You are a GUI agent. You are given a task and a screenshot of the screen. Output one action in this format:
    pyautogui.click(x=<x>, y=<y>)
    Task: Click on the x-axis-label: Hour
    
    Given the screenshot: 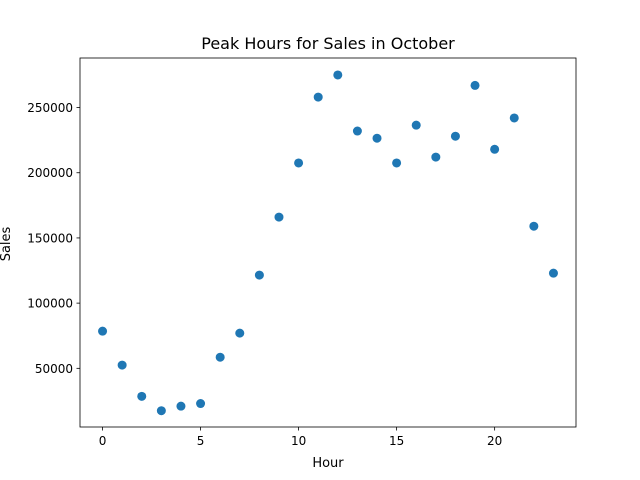 What is the action you would take?
    pyautogui.click(x=328, y=463)
    